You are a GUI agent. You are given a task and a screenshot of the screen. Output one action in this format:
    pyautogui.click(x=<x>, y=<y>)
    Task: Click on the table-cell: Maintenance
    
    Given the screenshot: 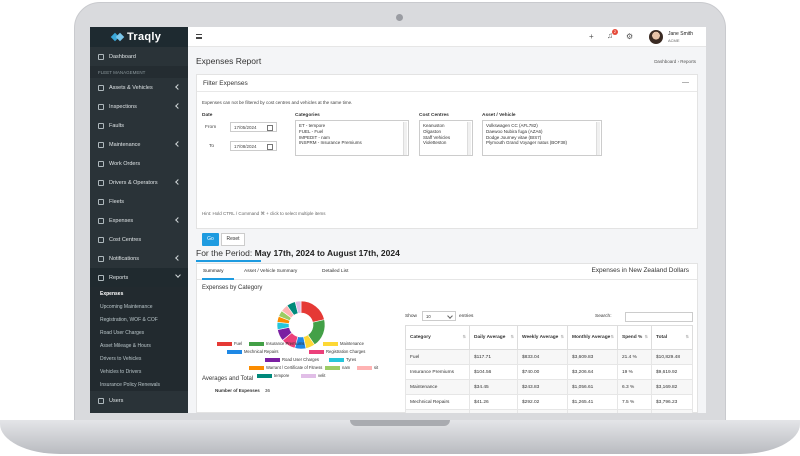 What is the action you would take?
    pyautogui.click(x=437, y=387)
    